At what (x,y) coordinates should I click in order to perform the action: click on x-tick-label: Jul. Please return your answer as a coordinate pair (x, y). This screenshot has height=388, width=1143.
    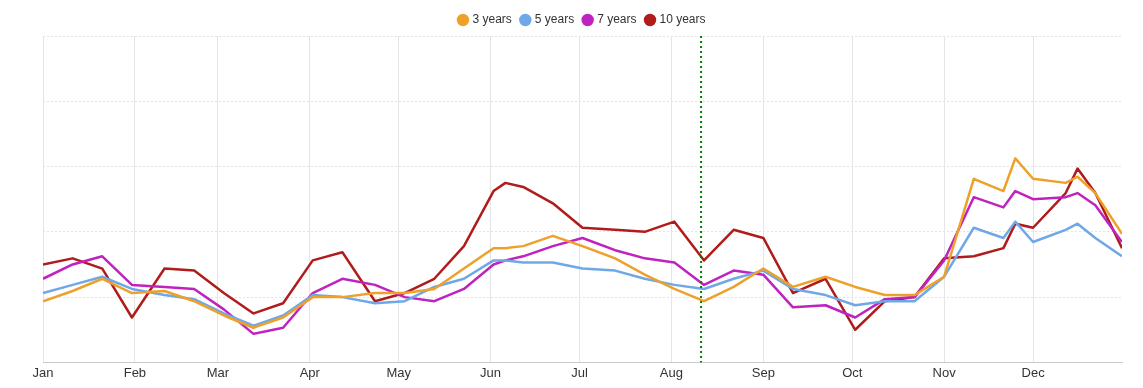
    Looking at the image, I should click on (579, 372).